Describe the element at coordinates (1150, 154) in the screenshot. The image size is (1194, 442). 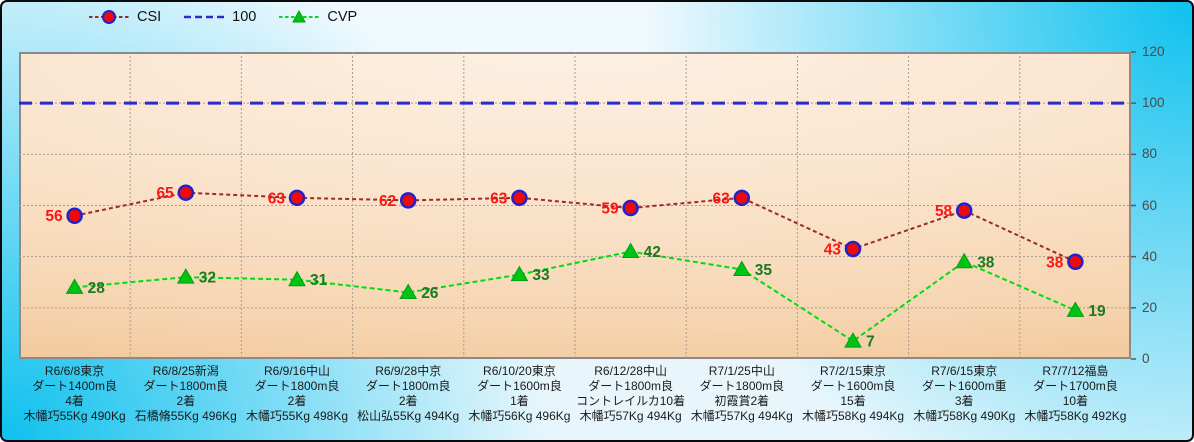
I see `y-axis-tick-label: 80` at that location.